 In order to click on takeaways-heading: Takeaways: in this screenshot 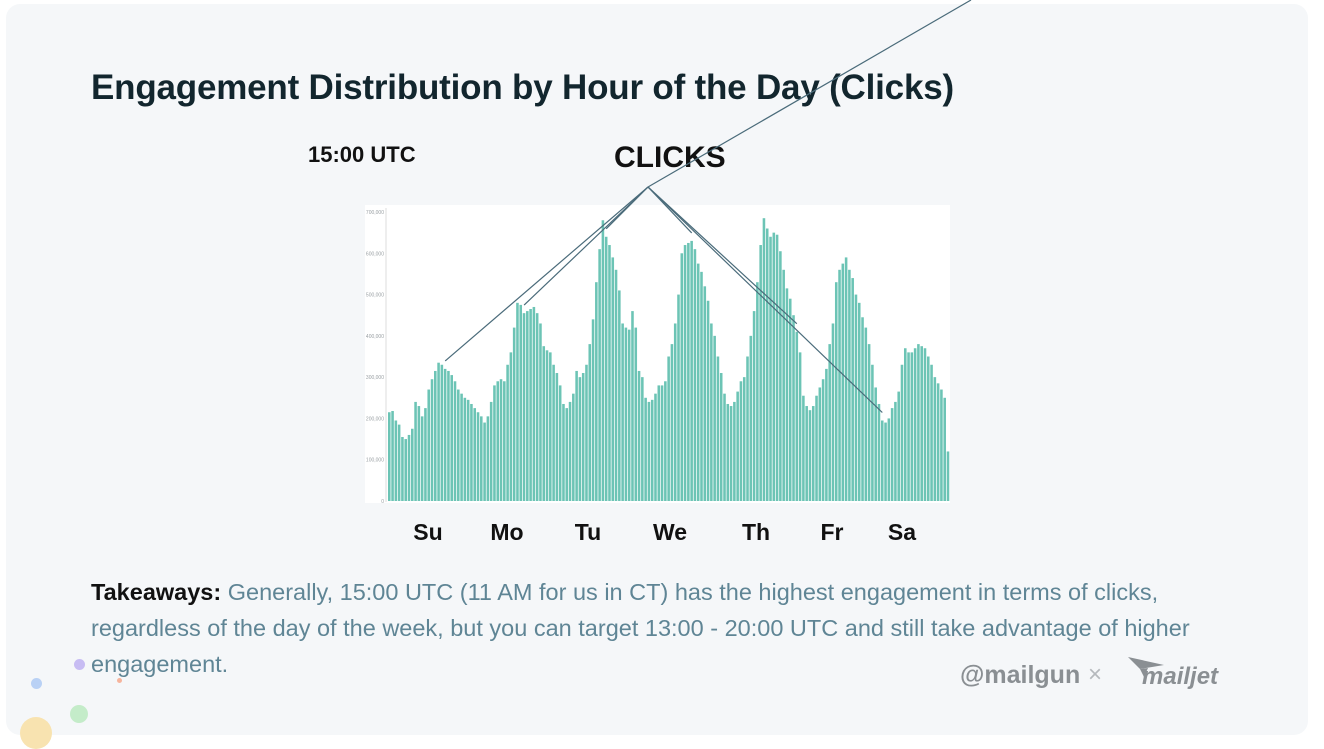, I will do `click(156, 592)`.